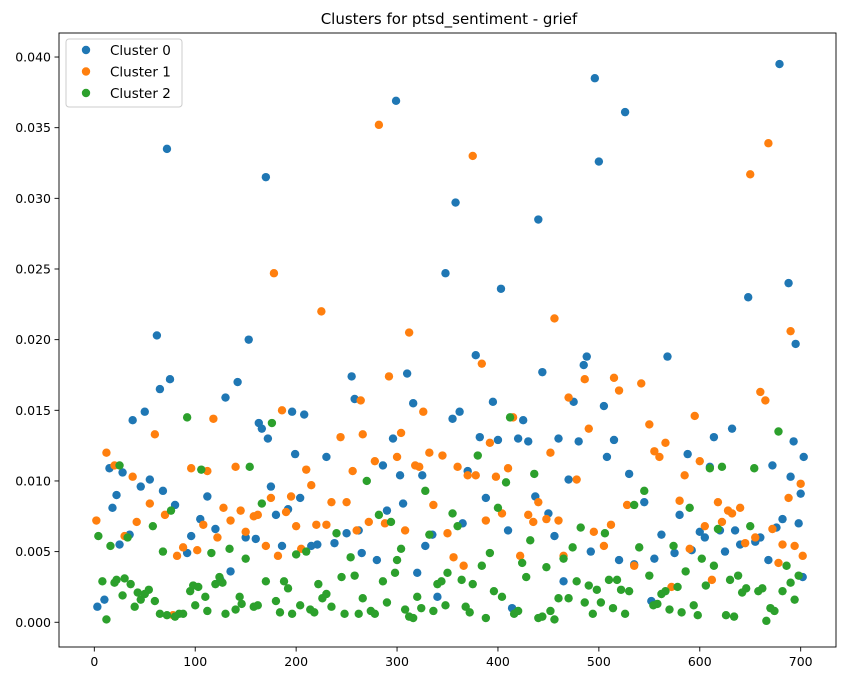 The width and height of the screenshot is (844, 682). I want to click on y-tick-label: 0.025, so click(33, 268).